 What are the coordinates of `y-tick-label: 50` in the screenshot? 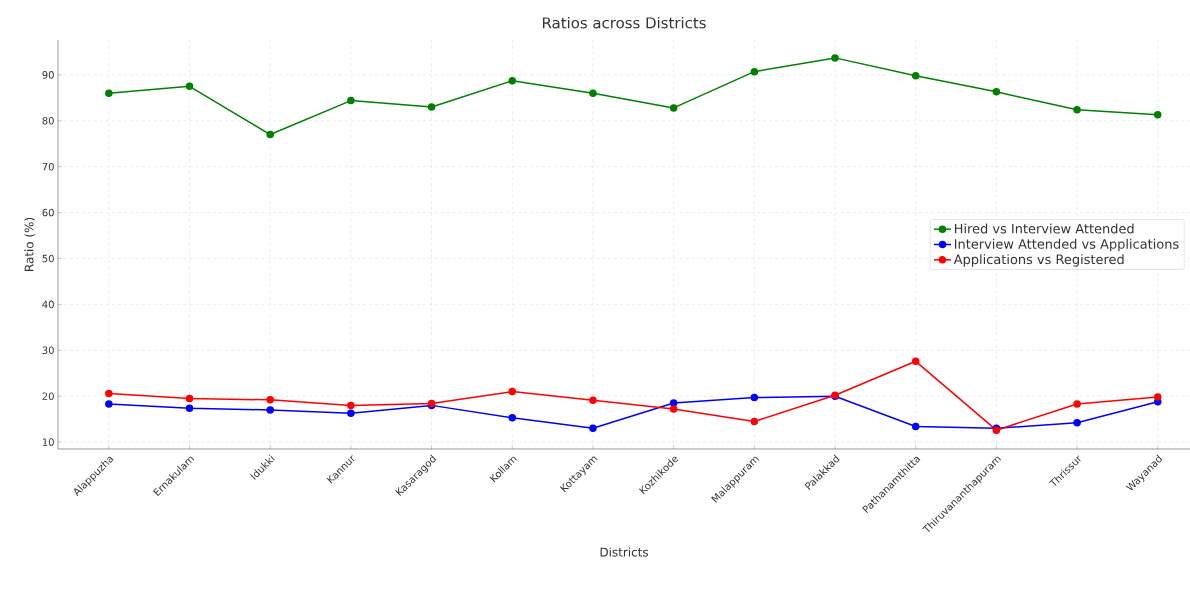 It's located at (48, 258).